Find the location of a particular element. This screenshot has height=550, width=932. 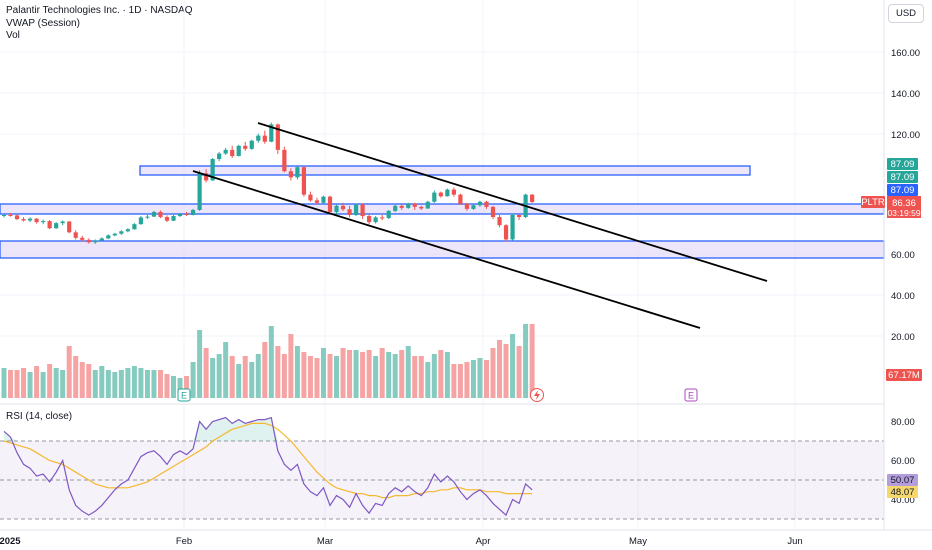

symbol-badge-bg is located at coordinates (873, 202).